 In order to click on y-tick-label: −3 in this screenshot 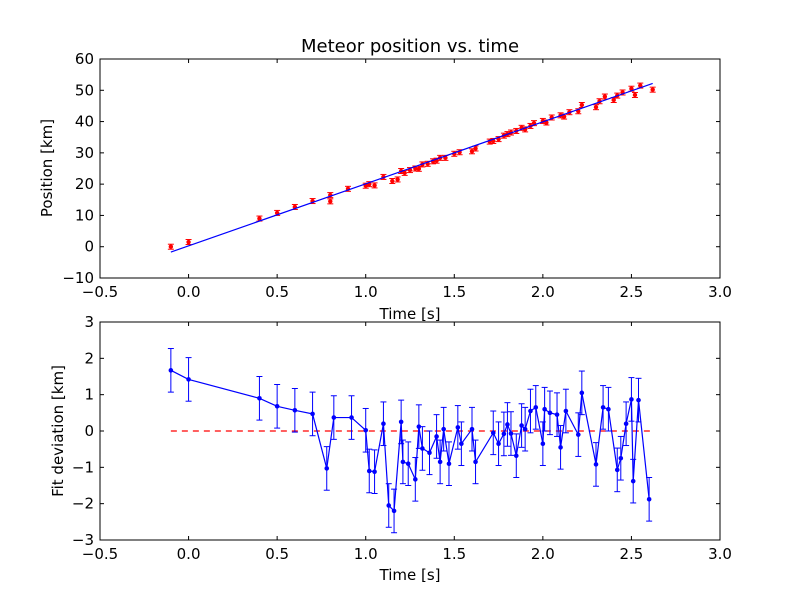, I will do `click(83, 540)`.